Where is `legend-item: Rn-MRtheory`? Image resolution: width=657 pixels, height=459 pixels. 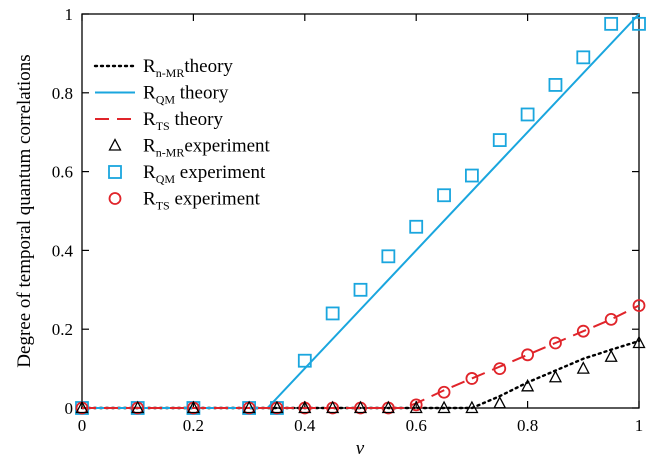
legend-item: Rn-MRtheory is located at coordinates (163, 68).